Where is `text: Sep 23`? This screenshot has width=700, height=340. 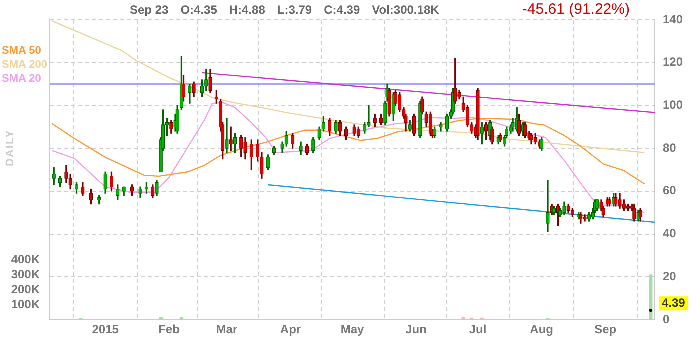 text: Sep 23 is located at coordinates (149, 10).